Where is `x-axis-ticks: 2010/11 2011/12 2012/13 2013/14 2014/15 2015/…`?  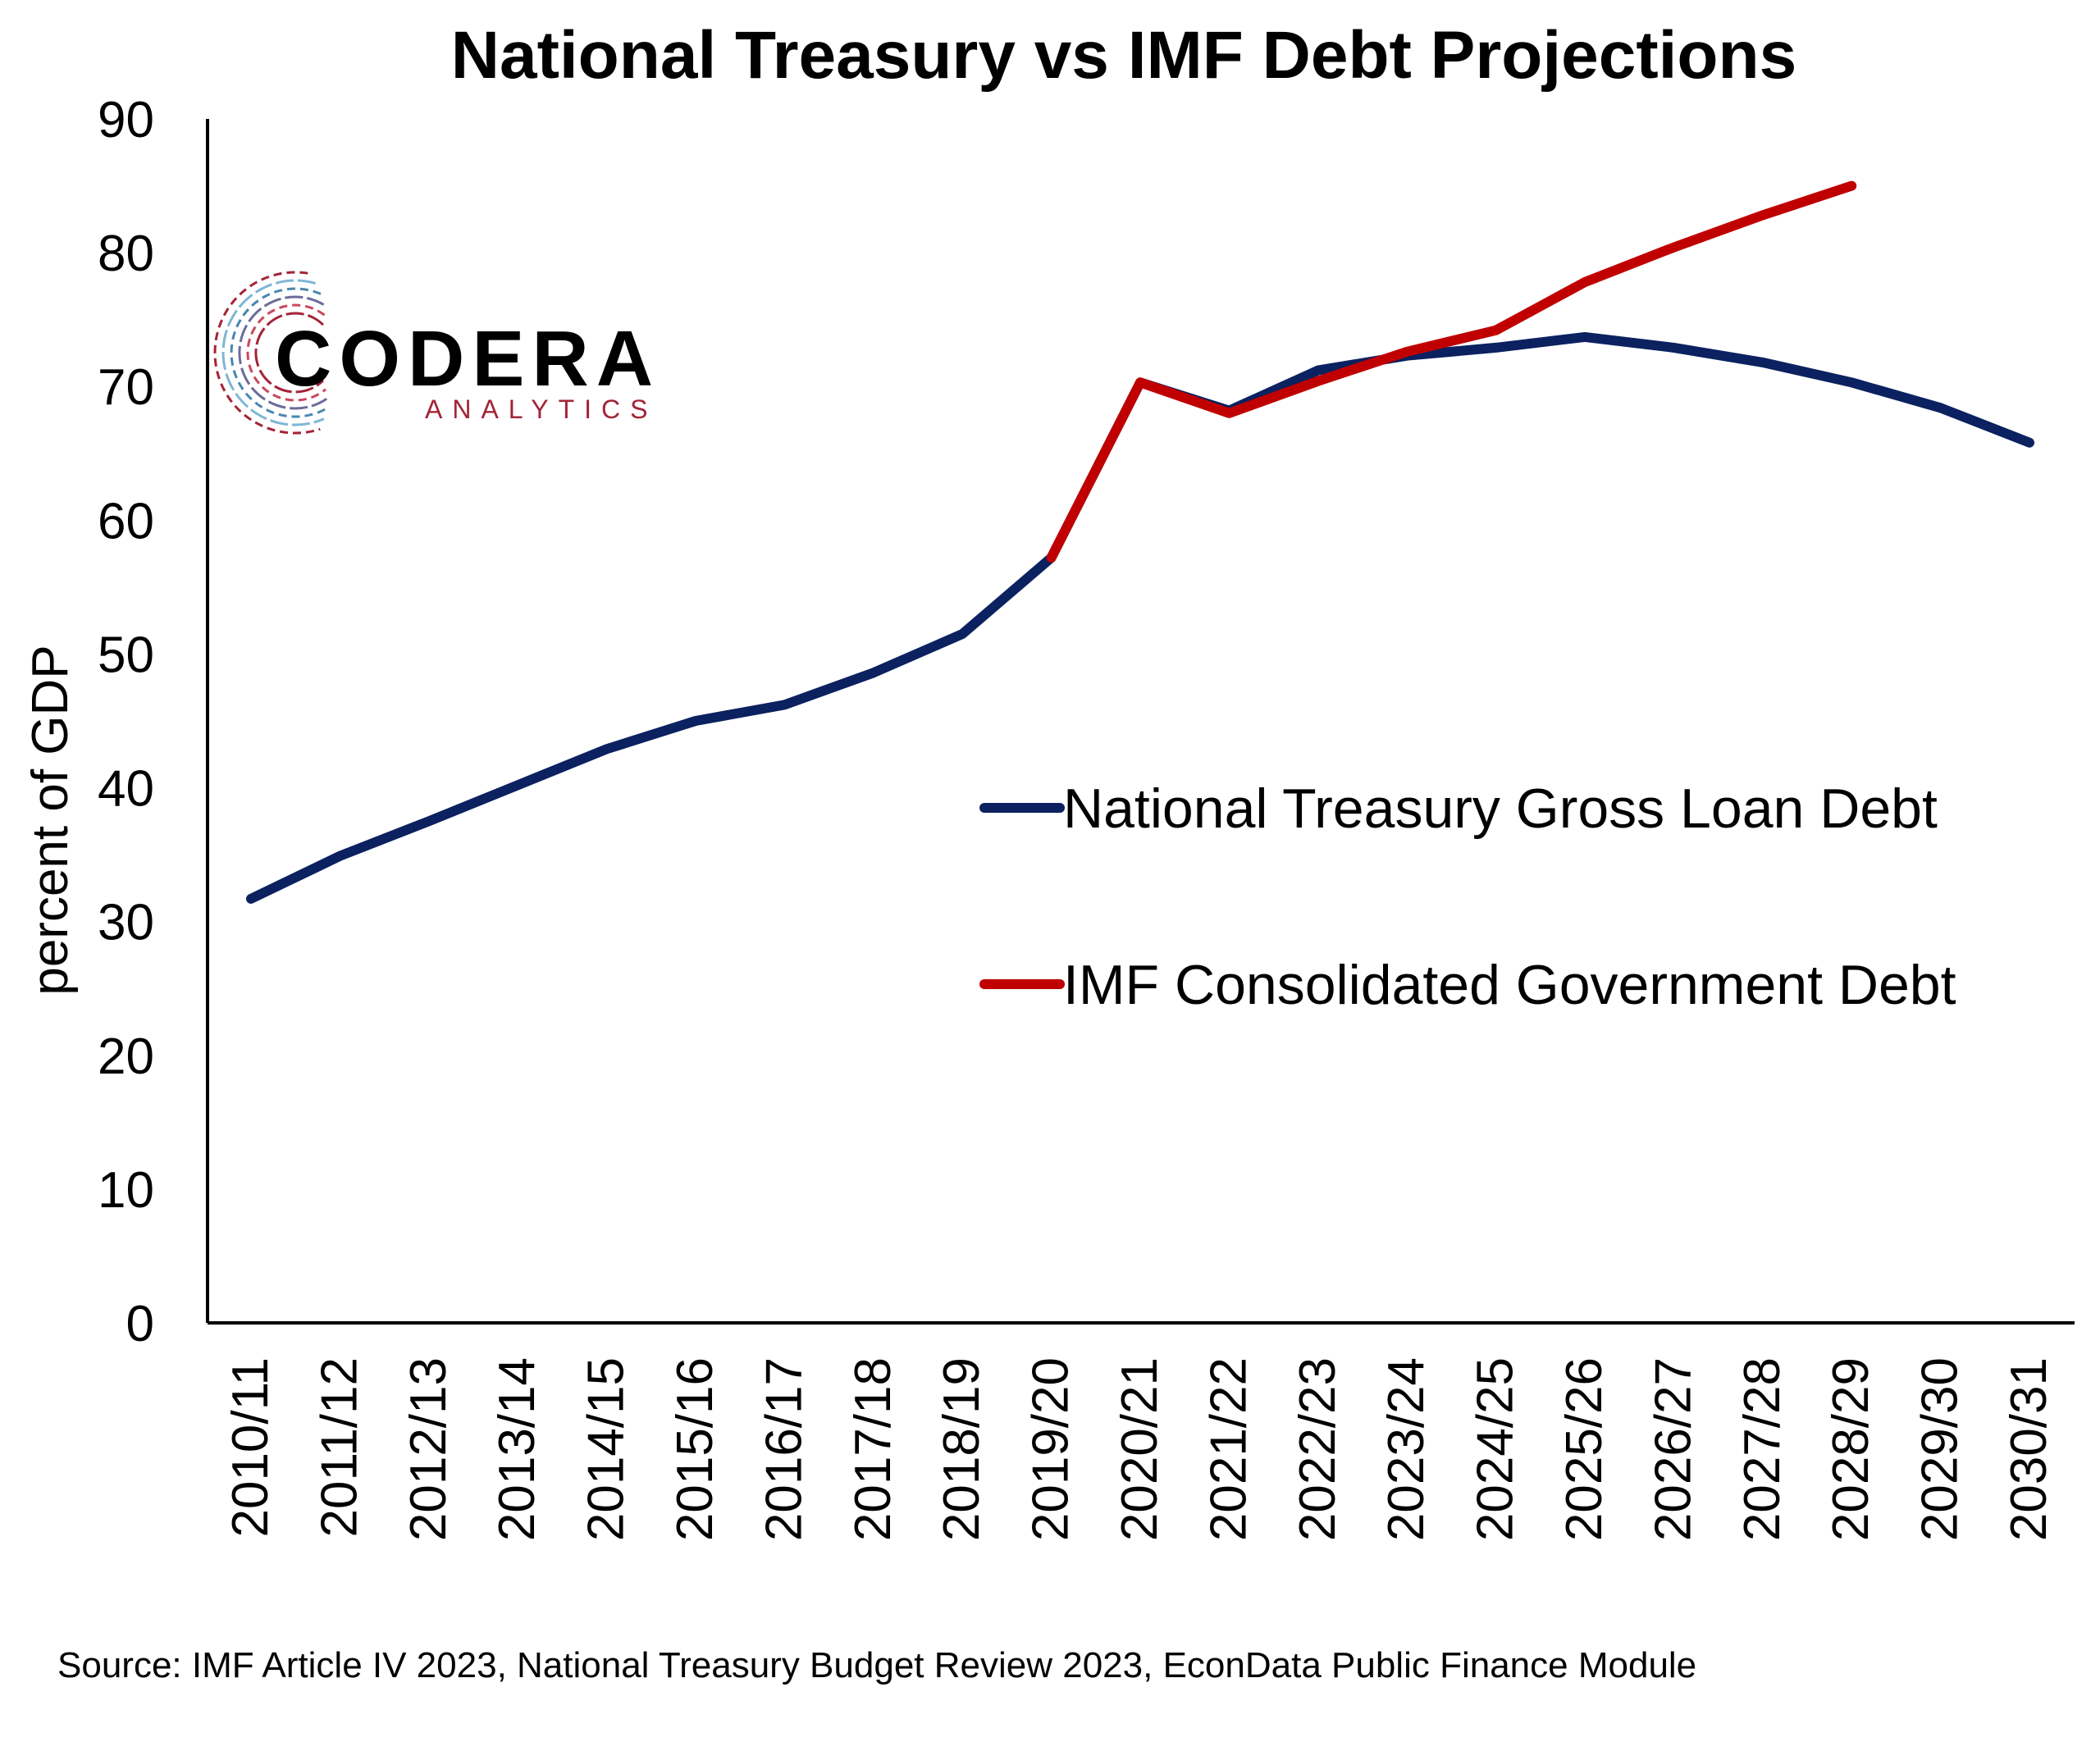
x-axis-ticks: 2010/11 2011/12 2012/13 2013/14 2014/15 2015/… is located at coordinates (1139, 1449).